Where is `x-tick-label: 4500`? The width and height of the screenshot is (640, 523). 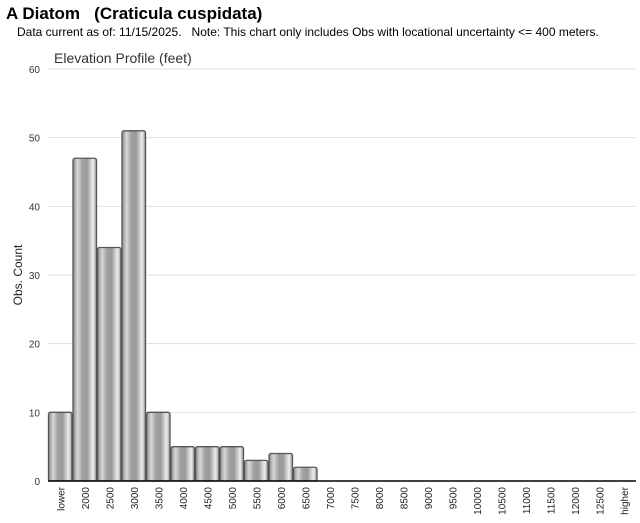
x-tick-label: 4500 is located at coordinates (208, 498).